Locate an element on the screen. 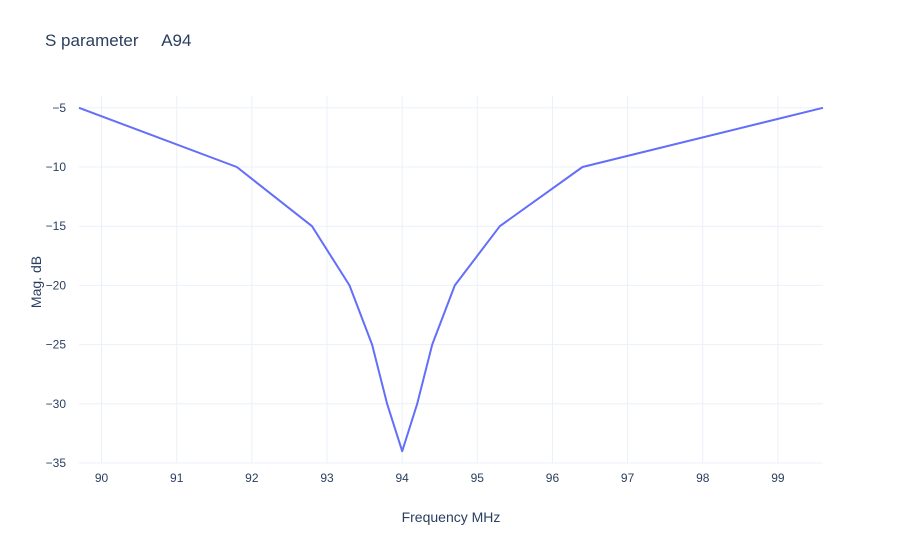 Image resolution: width=903 pixels, height=546 pixels. x-tick-label: 97 is located at coordinates (628, 478).